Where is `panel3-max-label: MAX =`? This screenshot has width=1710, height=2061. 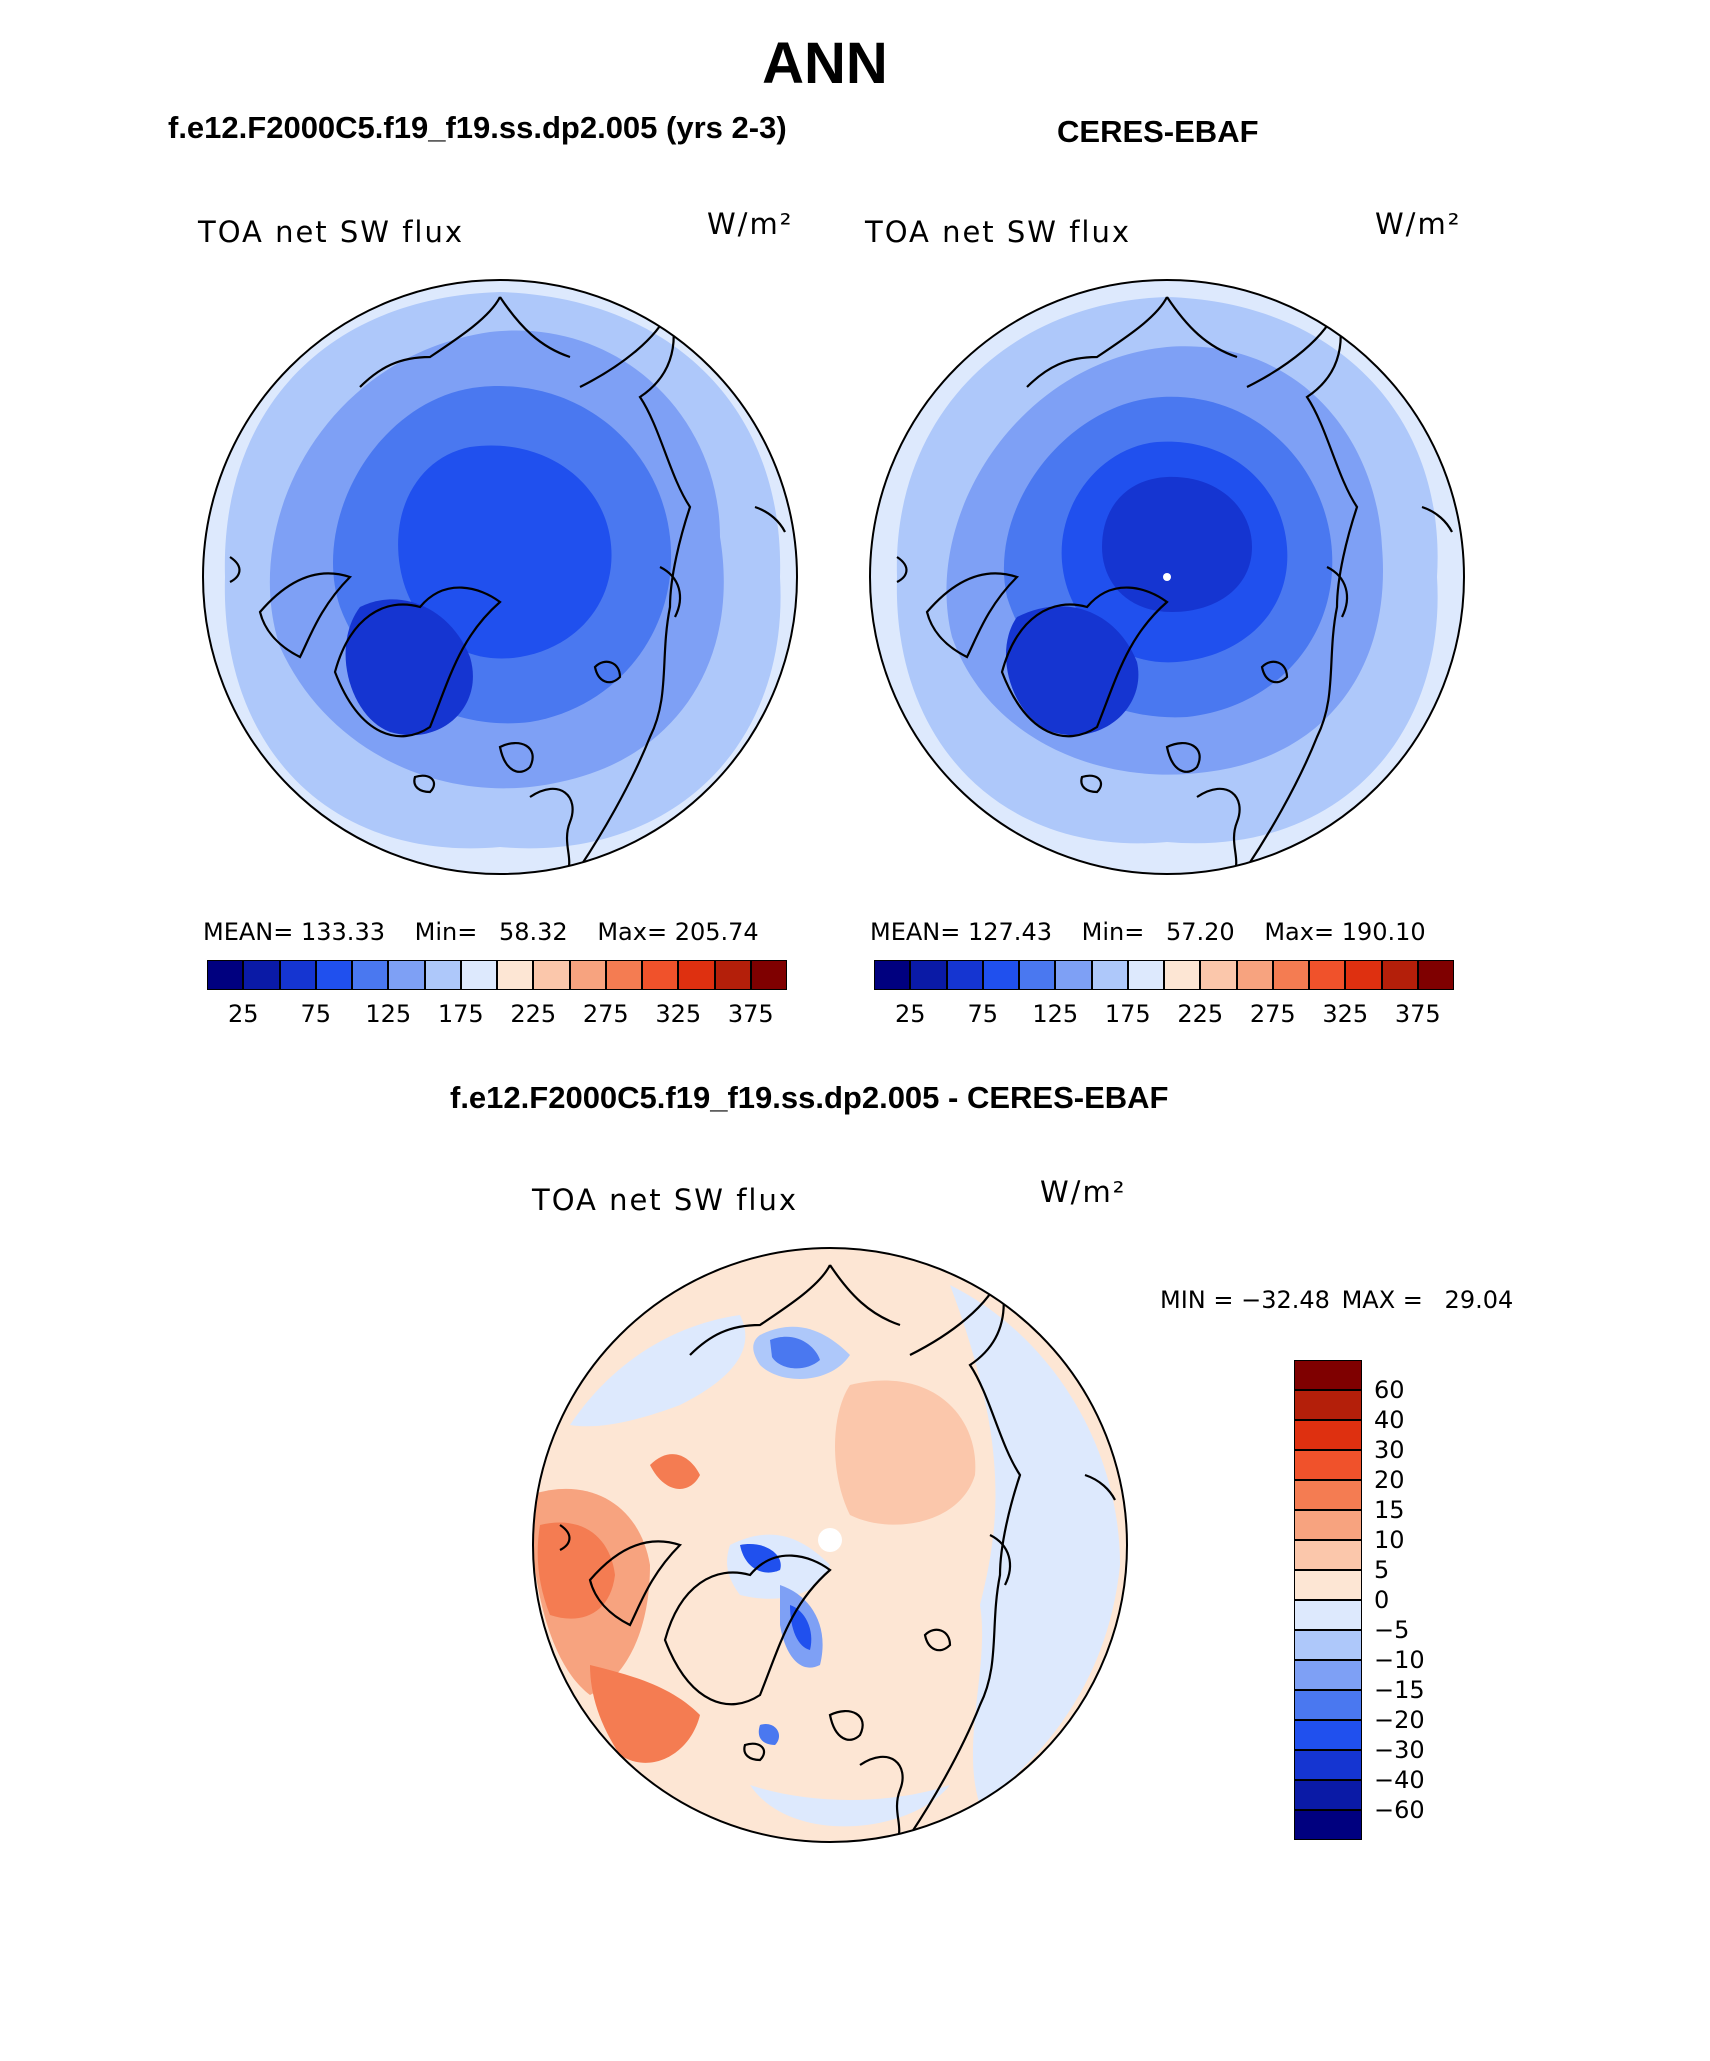
panel3-max-label: MAX = is located at coordinates (1382, 1300).